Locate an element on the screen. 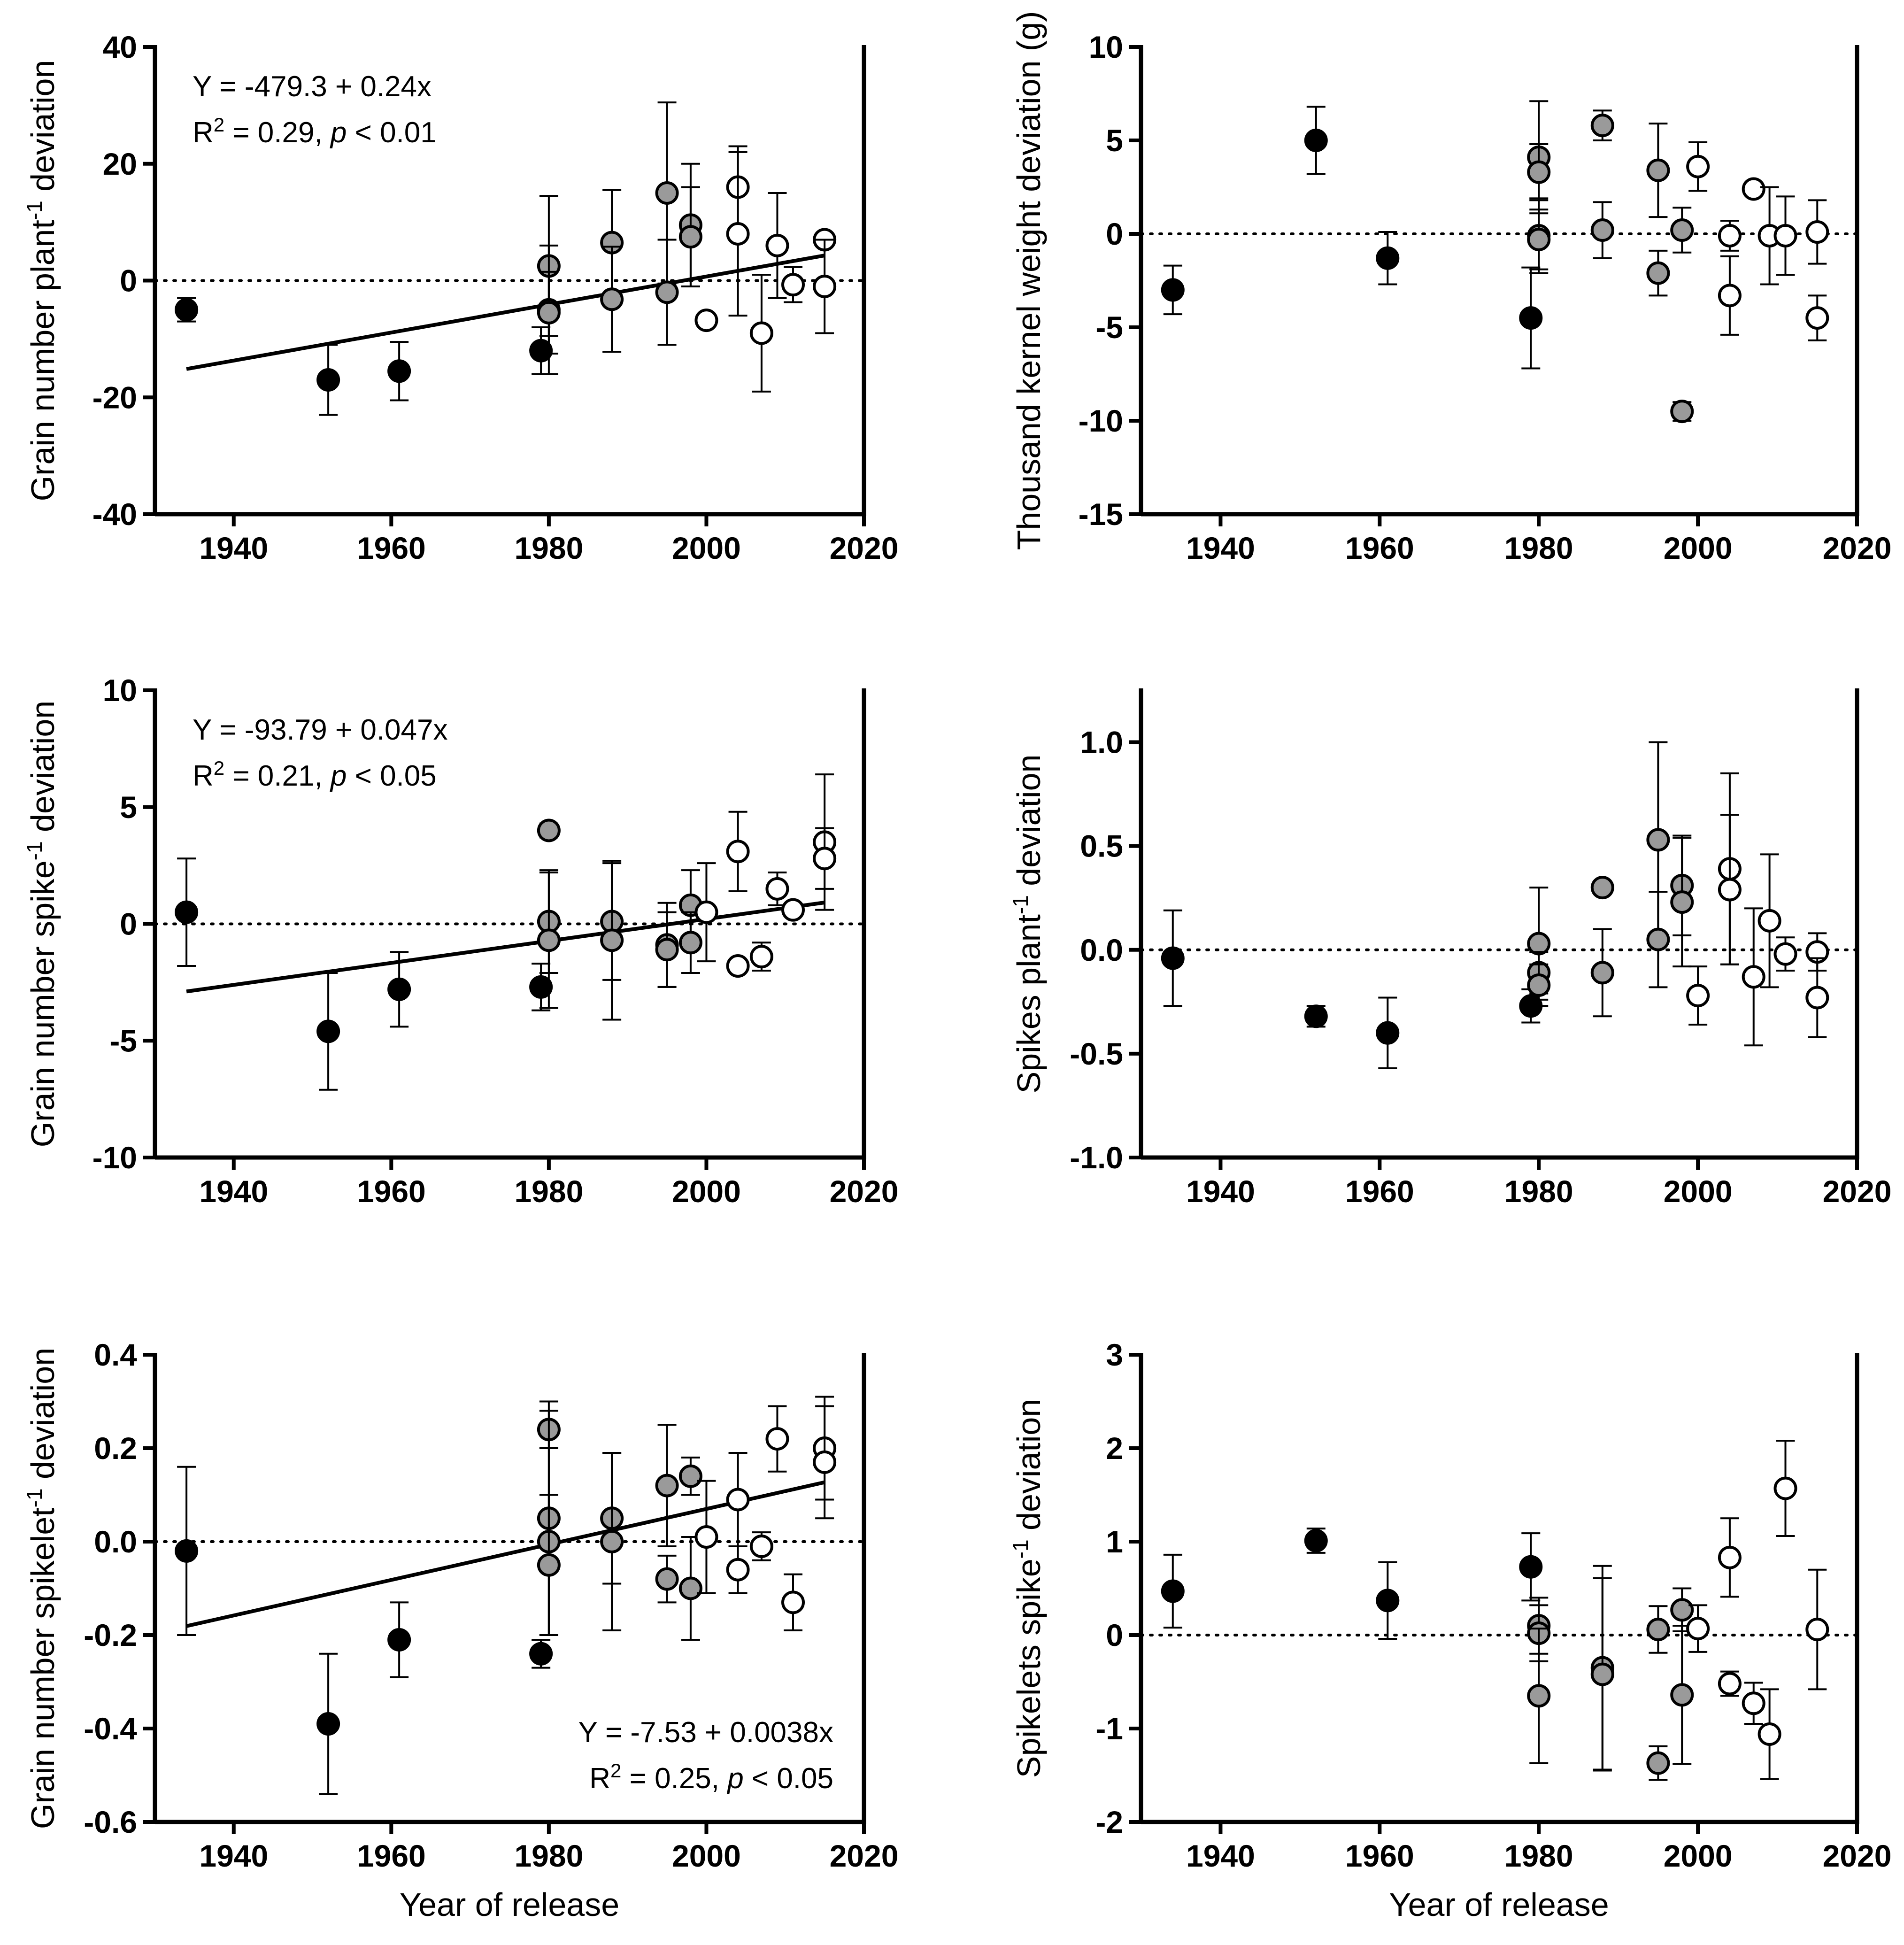 This screenshot has width=1904, height=1945. y-tick-label: -0.2 is located at coordinates (111, 1635).